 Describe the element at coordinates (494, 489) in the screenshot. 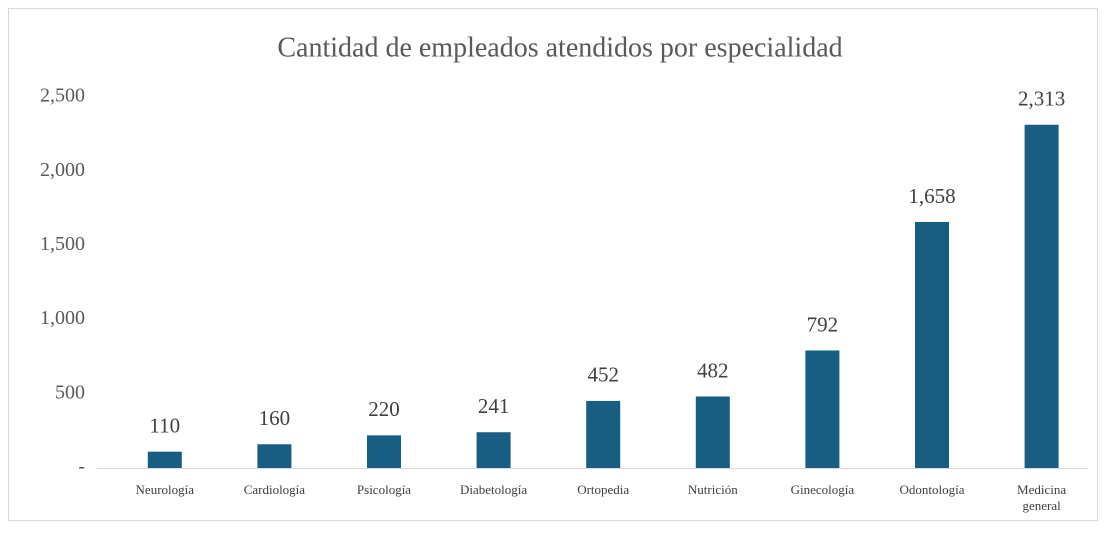

I see `x-tick-label: Diabetología` at that location.